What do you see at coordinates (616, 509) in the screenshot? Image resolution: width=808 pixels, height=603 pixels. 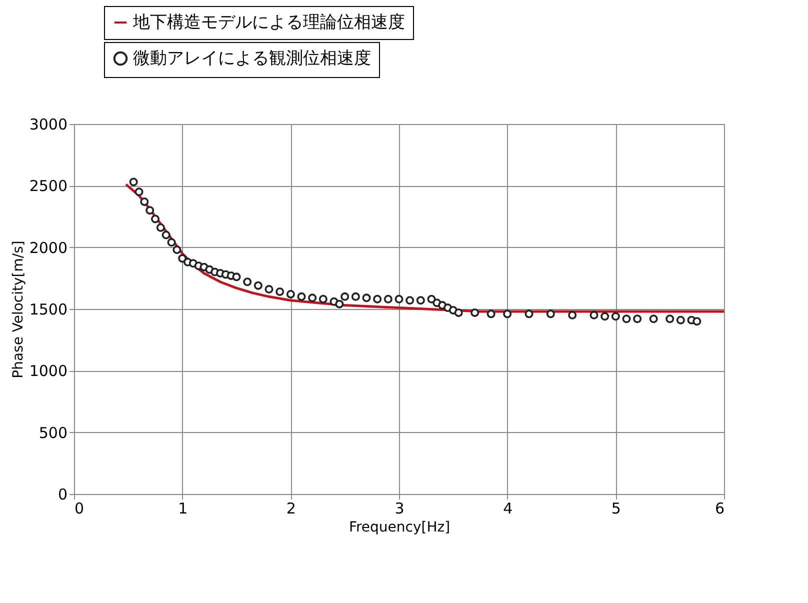 I see `x-tick-label: 5` at bounding box center [616, 509].